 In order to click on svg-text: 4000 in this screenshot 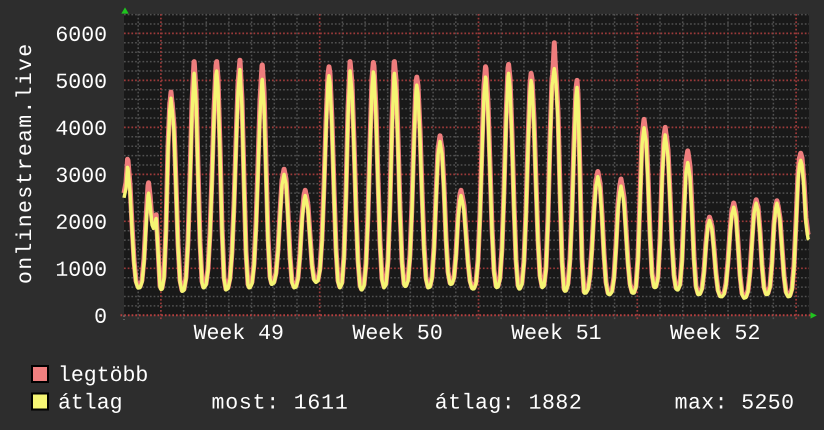, I will do `click(81, 130)`.